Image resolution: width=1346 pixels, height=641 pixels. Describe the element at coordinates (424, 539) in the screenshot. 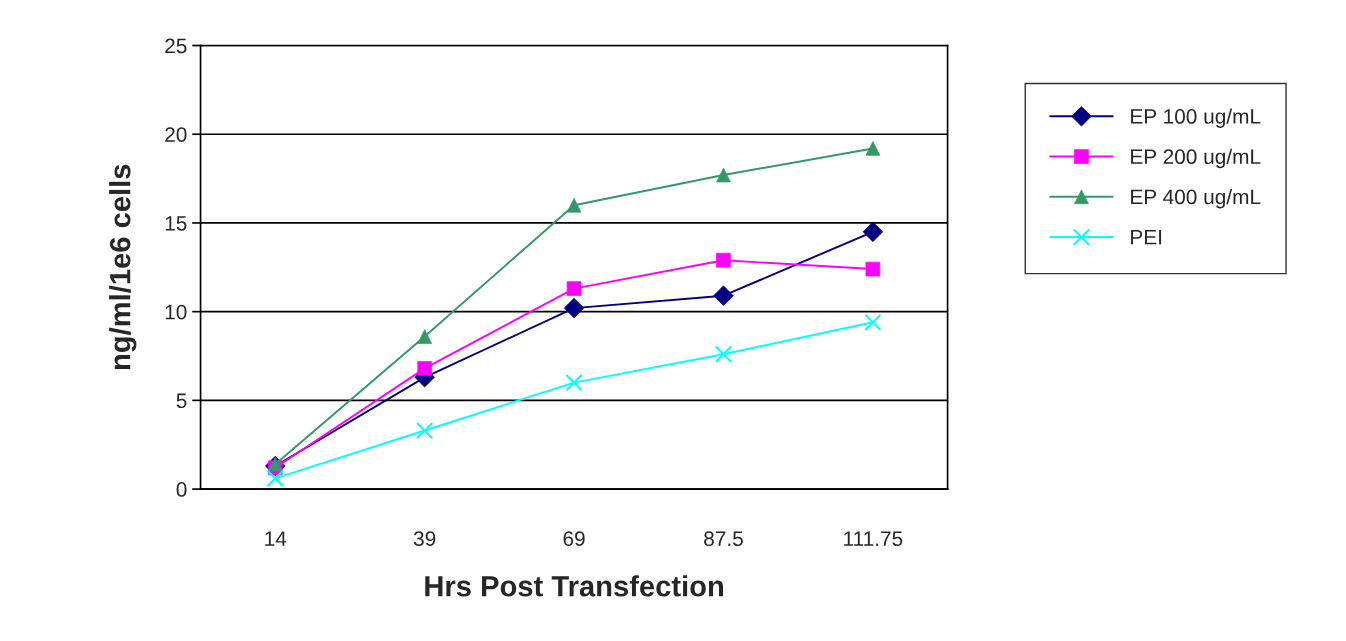

I see `x-tick-label: 39` at that location.